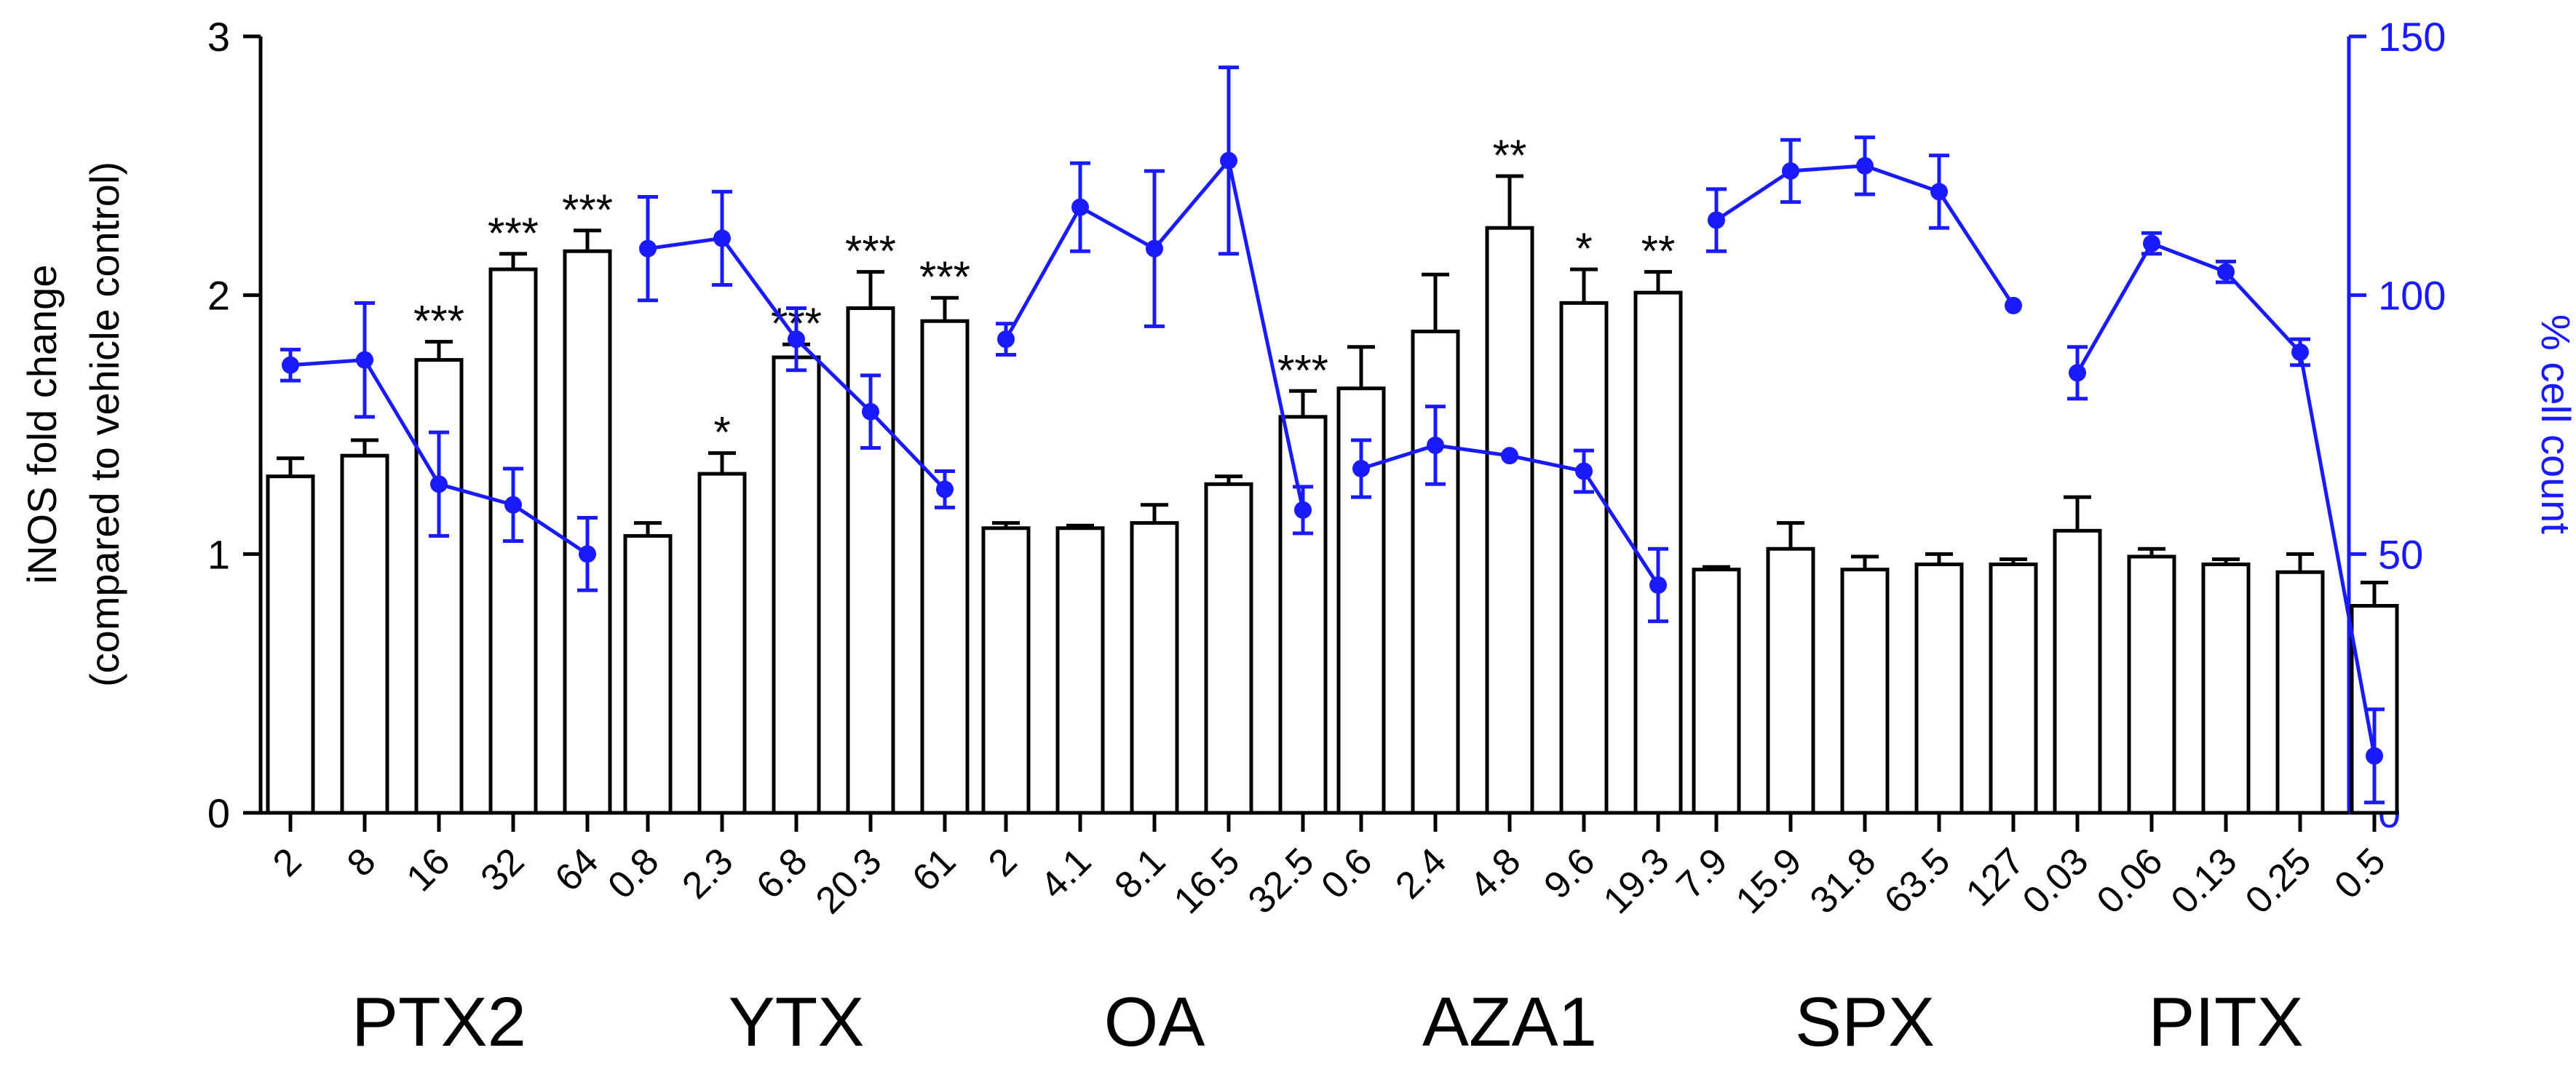 This screenshot has width=2576, height=1077. I want to click on y-axis-title-line2: (compared to vehicle control), so click(104, 424).